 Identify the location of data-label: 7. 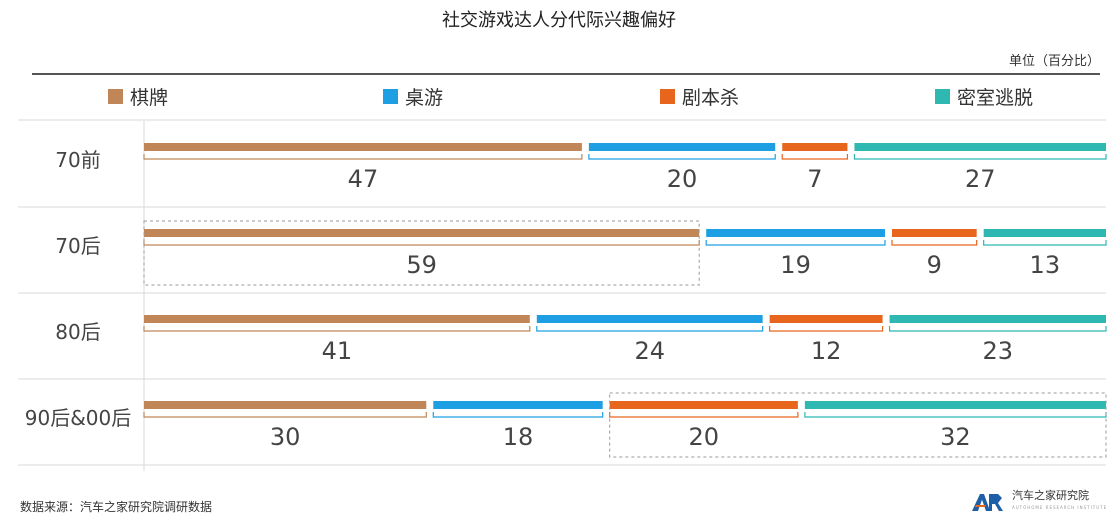
(814, 179).